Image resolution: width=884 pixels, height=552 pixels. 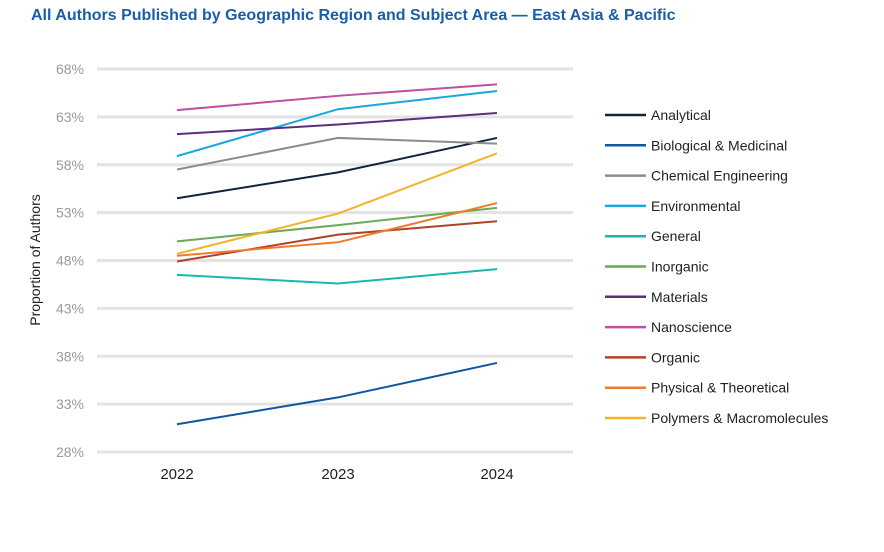 What do you see at coordinates (70, 117) in the screenshot?
I see `y-tick-label: 63%` at bounding box center [70, 117].